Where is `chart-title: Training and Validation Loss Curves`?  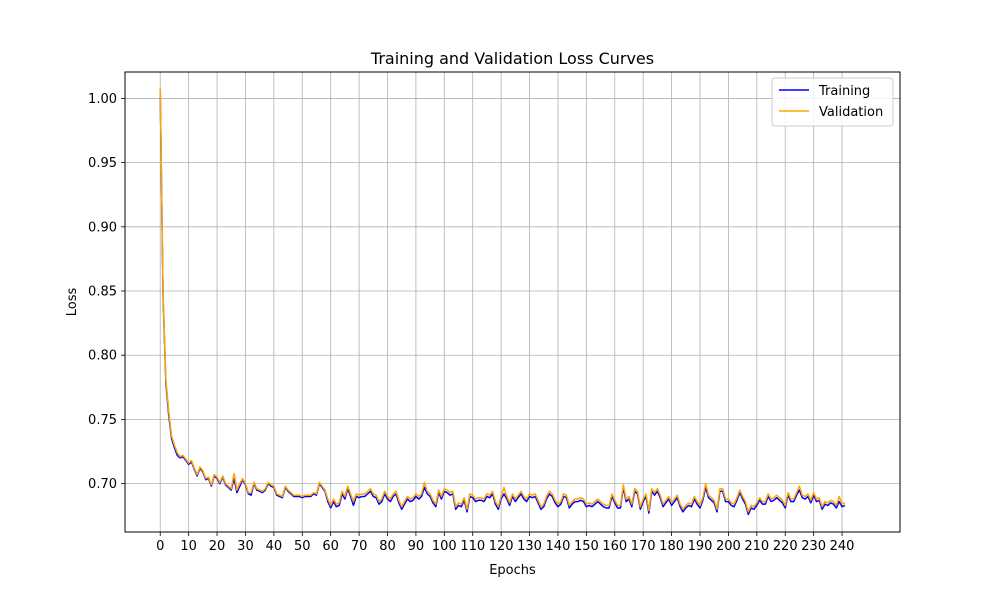 chart-title: Training and Validation Loss Curves is located at coordinates (512, 58).